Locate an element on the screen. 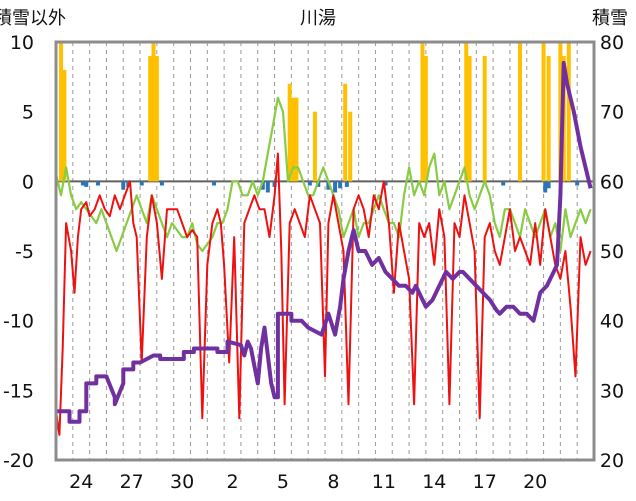  right-y-tick: 30 is located at coordinates (612, 391).